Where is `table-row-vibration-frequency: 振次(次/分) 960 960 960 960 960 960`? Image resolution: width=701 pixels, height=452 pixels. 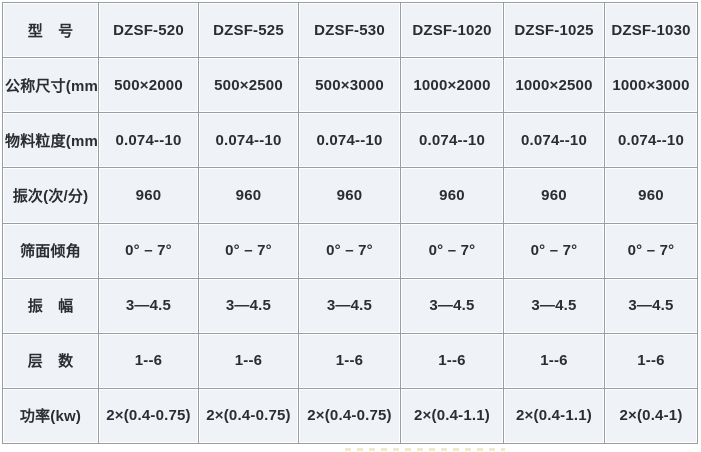 table-row-vibration-frequency: 振次(次/分) 960 960 960 960 960 960 is located at coordinates (350, 195).